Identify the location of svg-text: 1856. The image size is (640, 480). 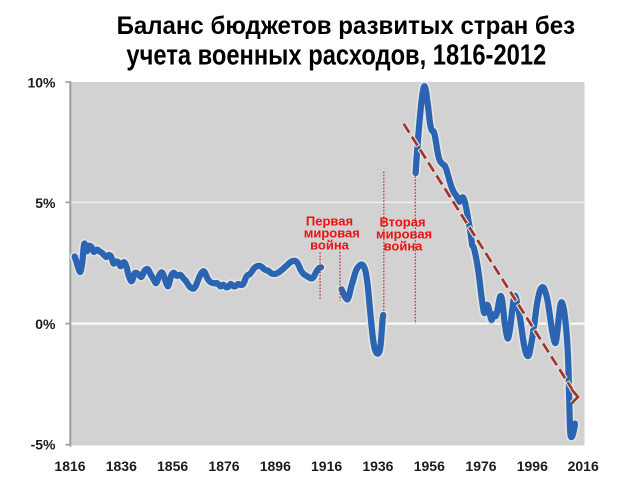
(172, 466).